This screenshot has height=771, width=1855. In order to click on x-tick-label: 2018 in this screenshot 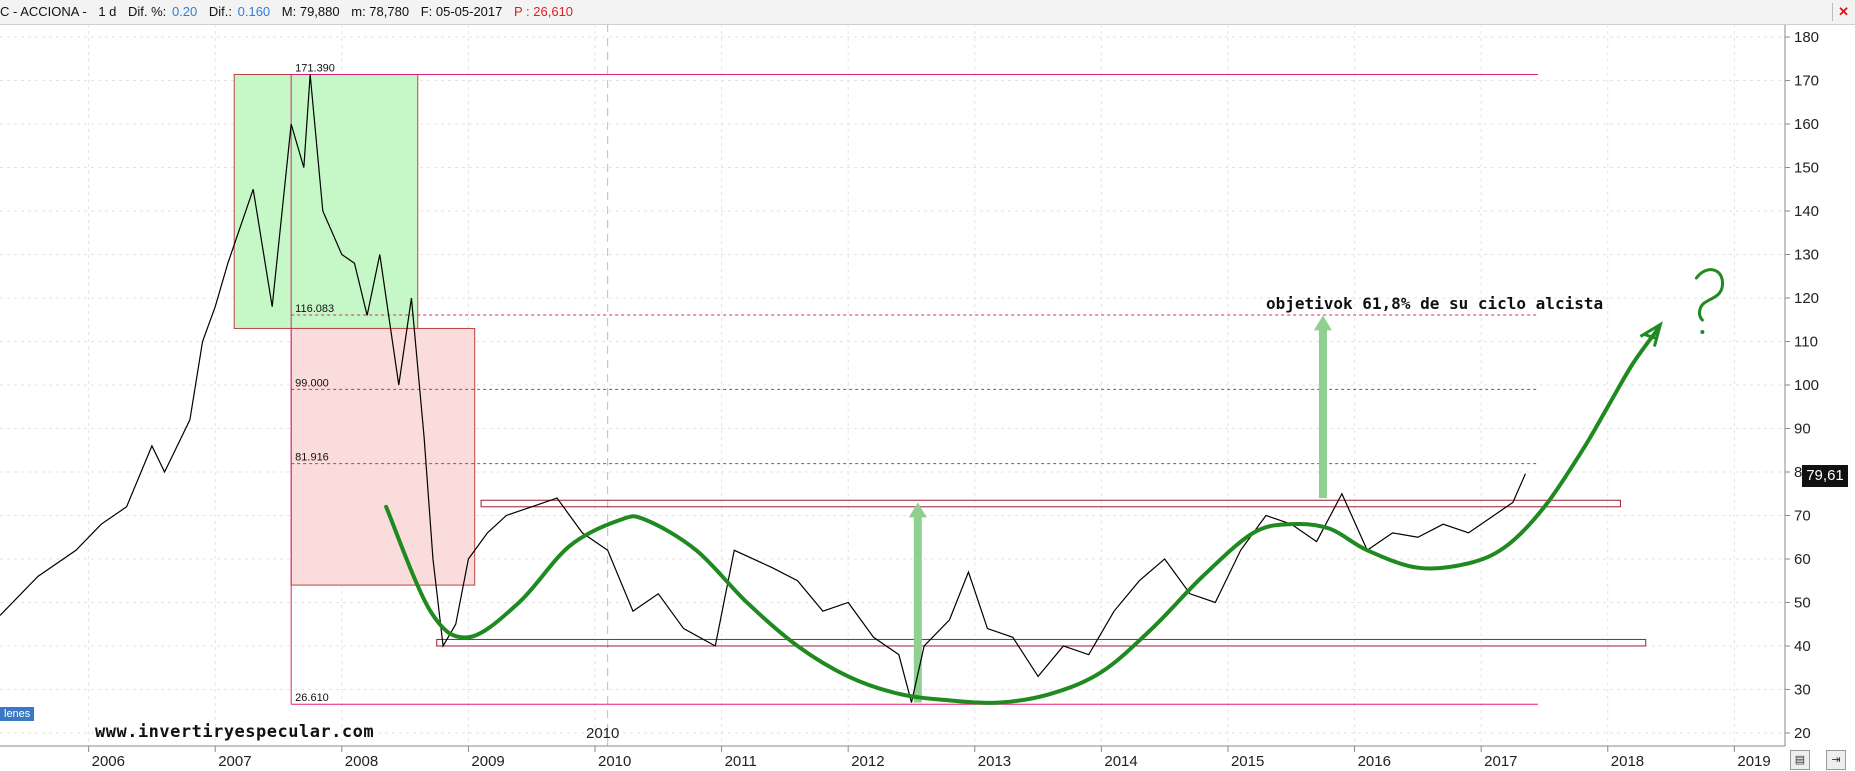, I will do `click(1627, 761)`.